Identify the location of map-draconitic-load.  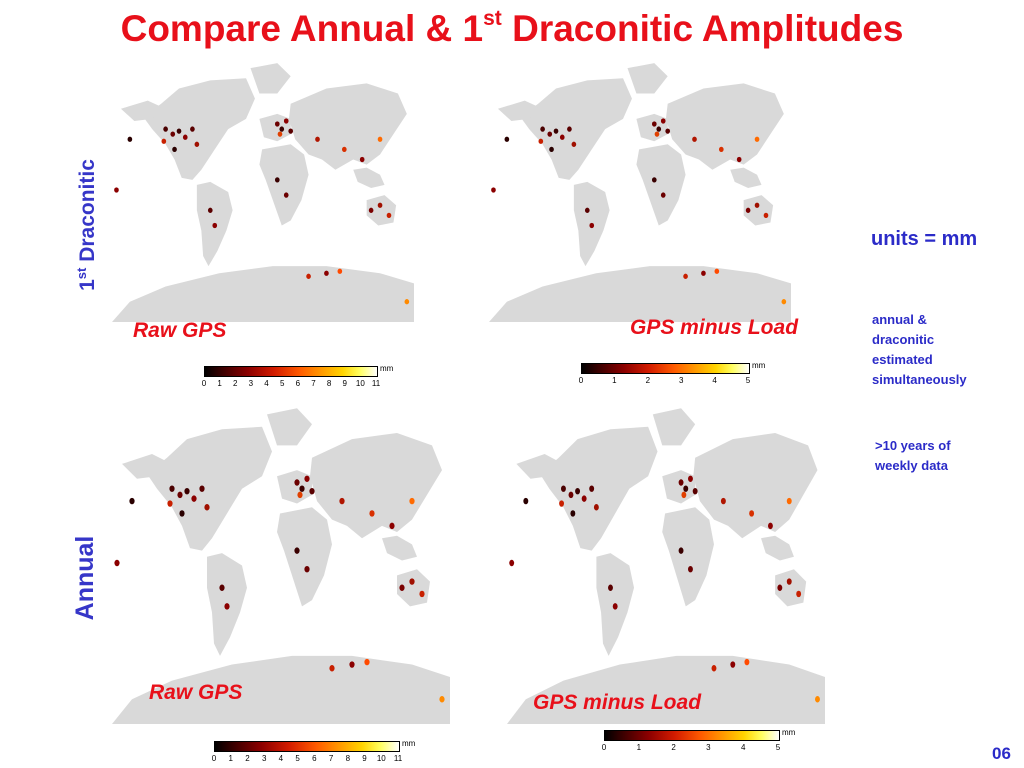
(640, 190).